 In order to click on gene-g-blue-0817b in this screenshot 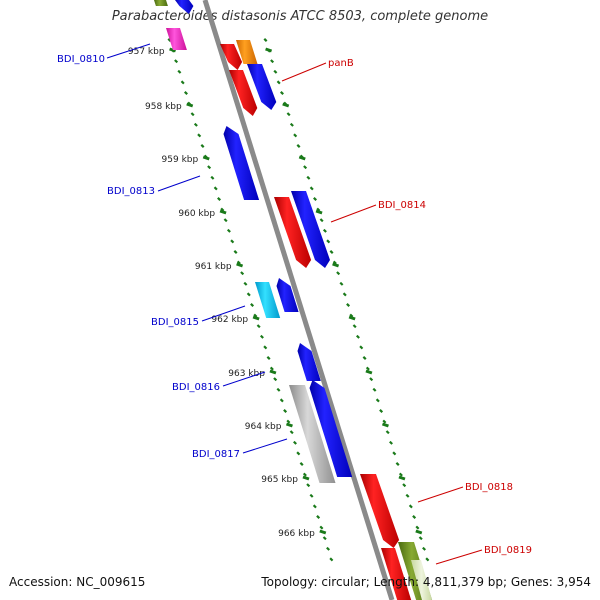, I will do `click(331, 428)`.